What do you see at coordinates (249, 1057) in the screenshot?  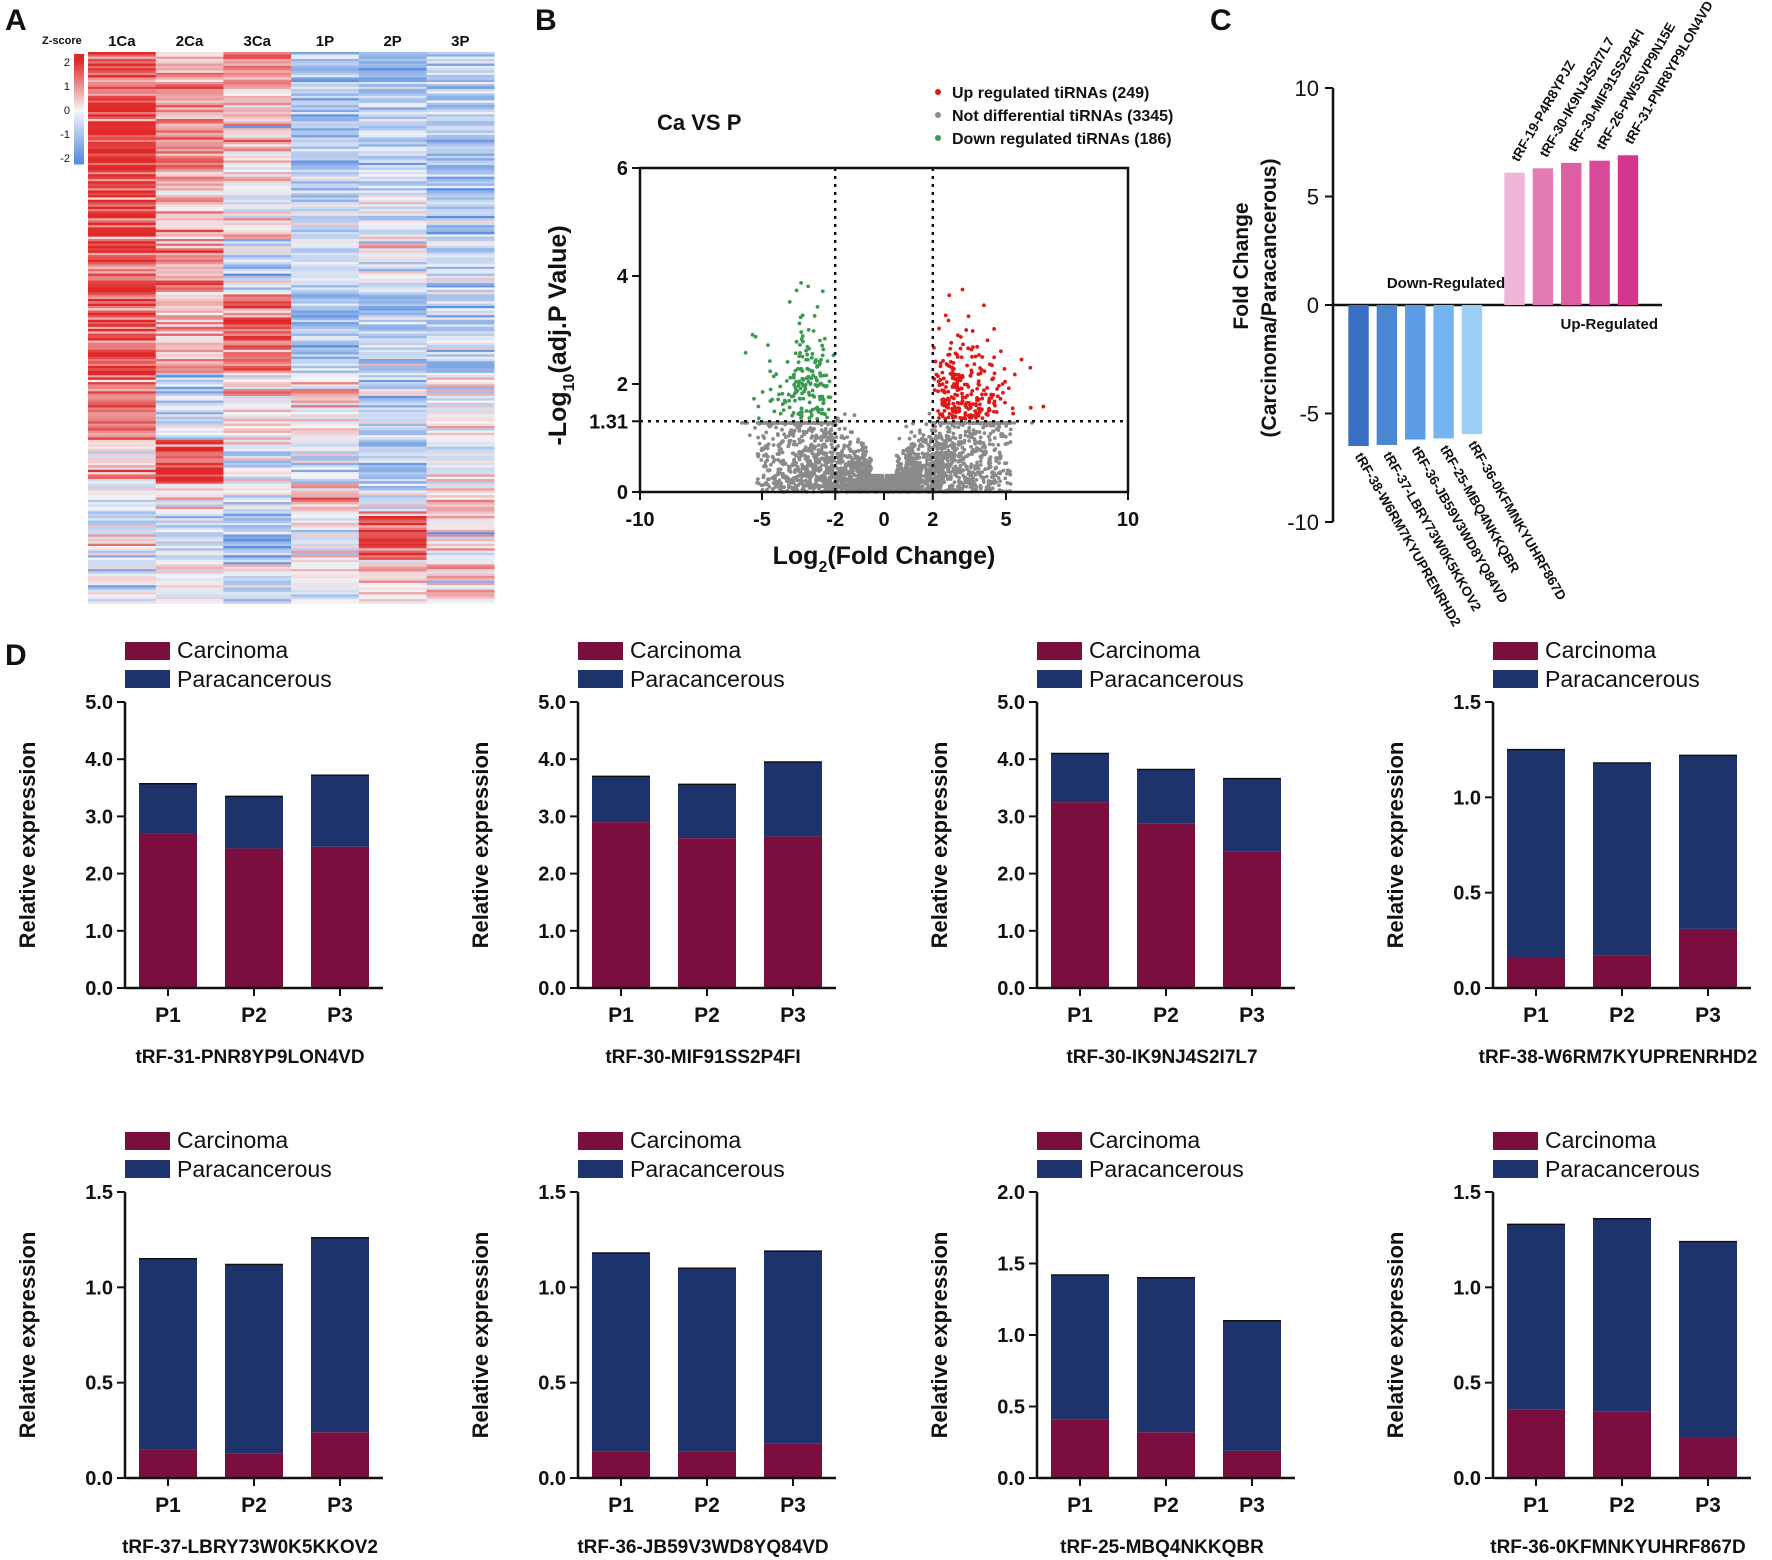 I see `chart-title: tRF-31-PNR8YP9LON4VD` at bounding box center [249, 1057].